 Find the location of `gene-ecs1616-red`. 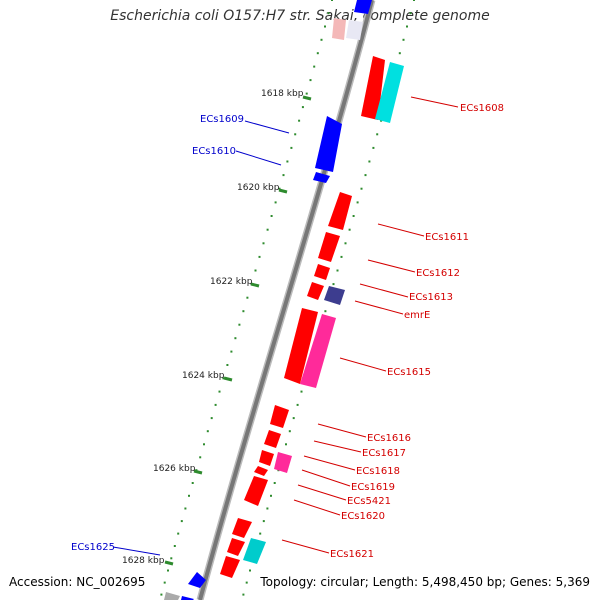

gene-ecs1616-red is located at coordinates (279, 416).